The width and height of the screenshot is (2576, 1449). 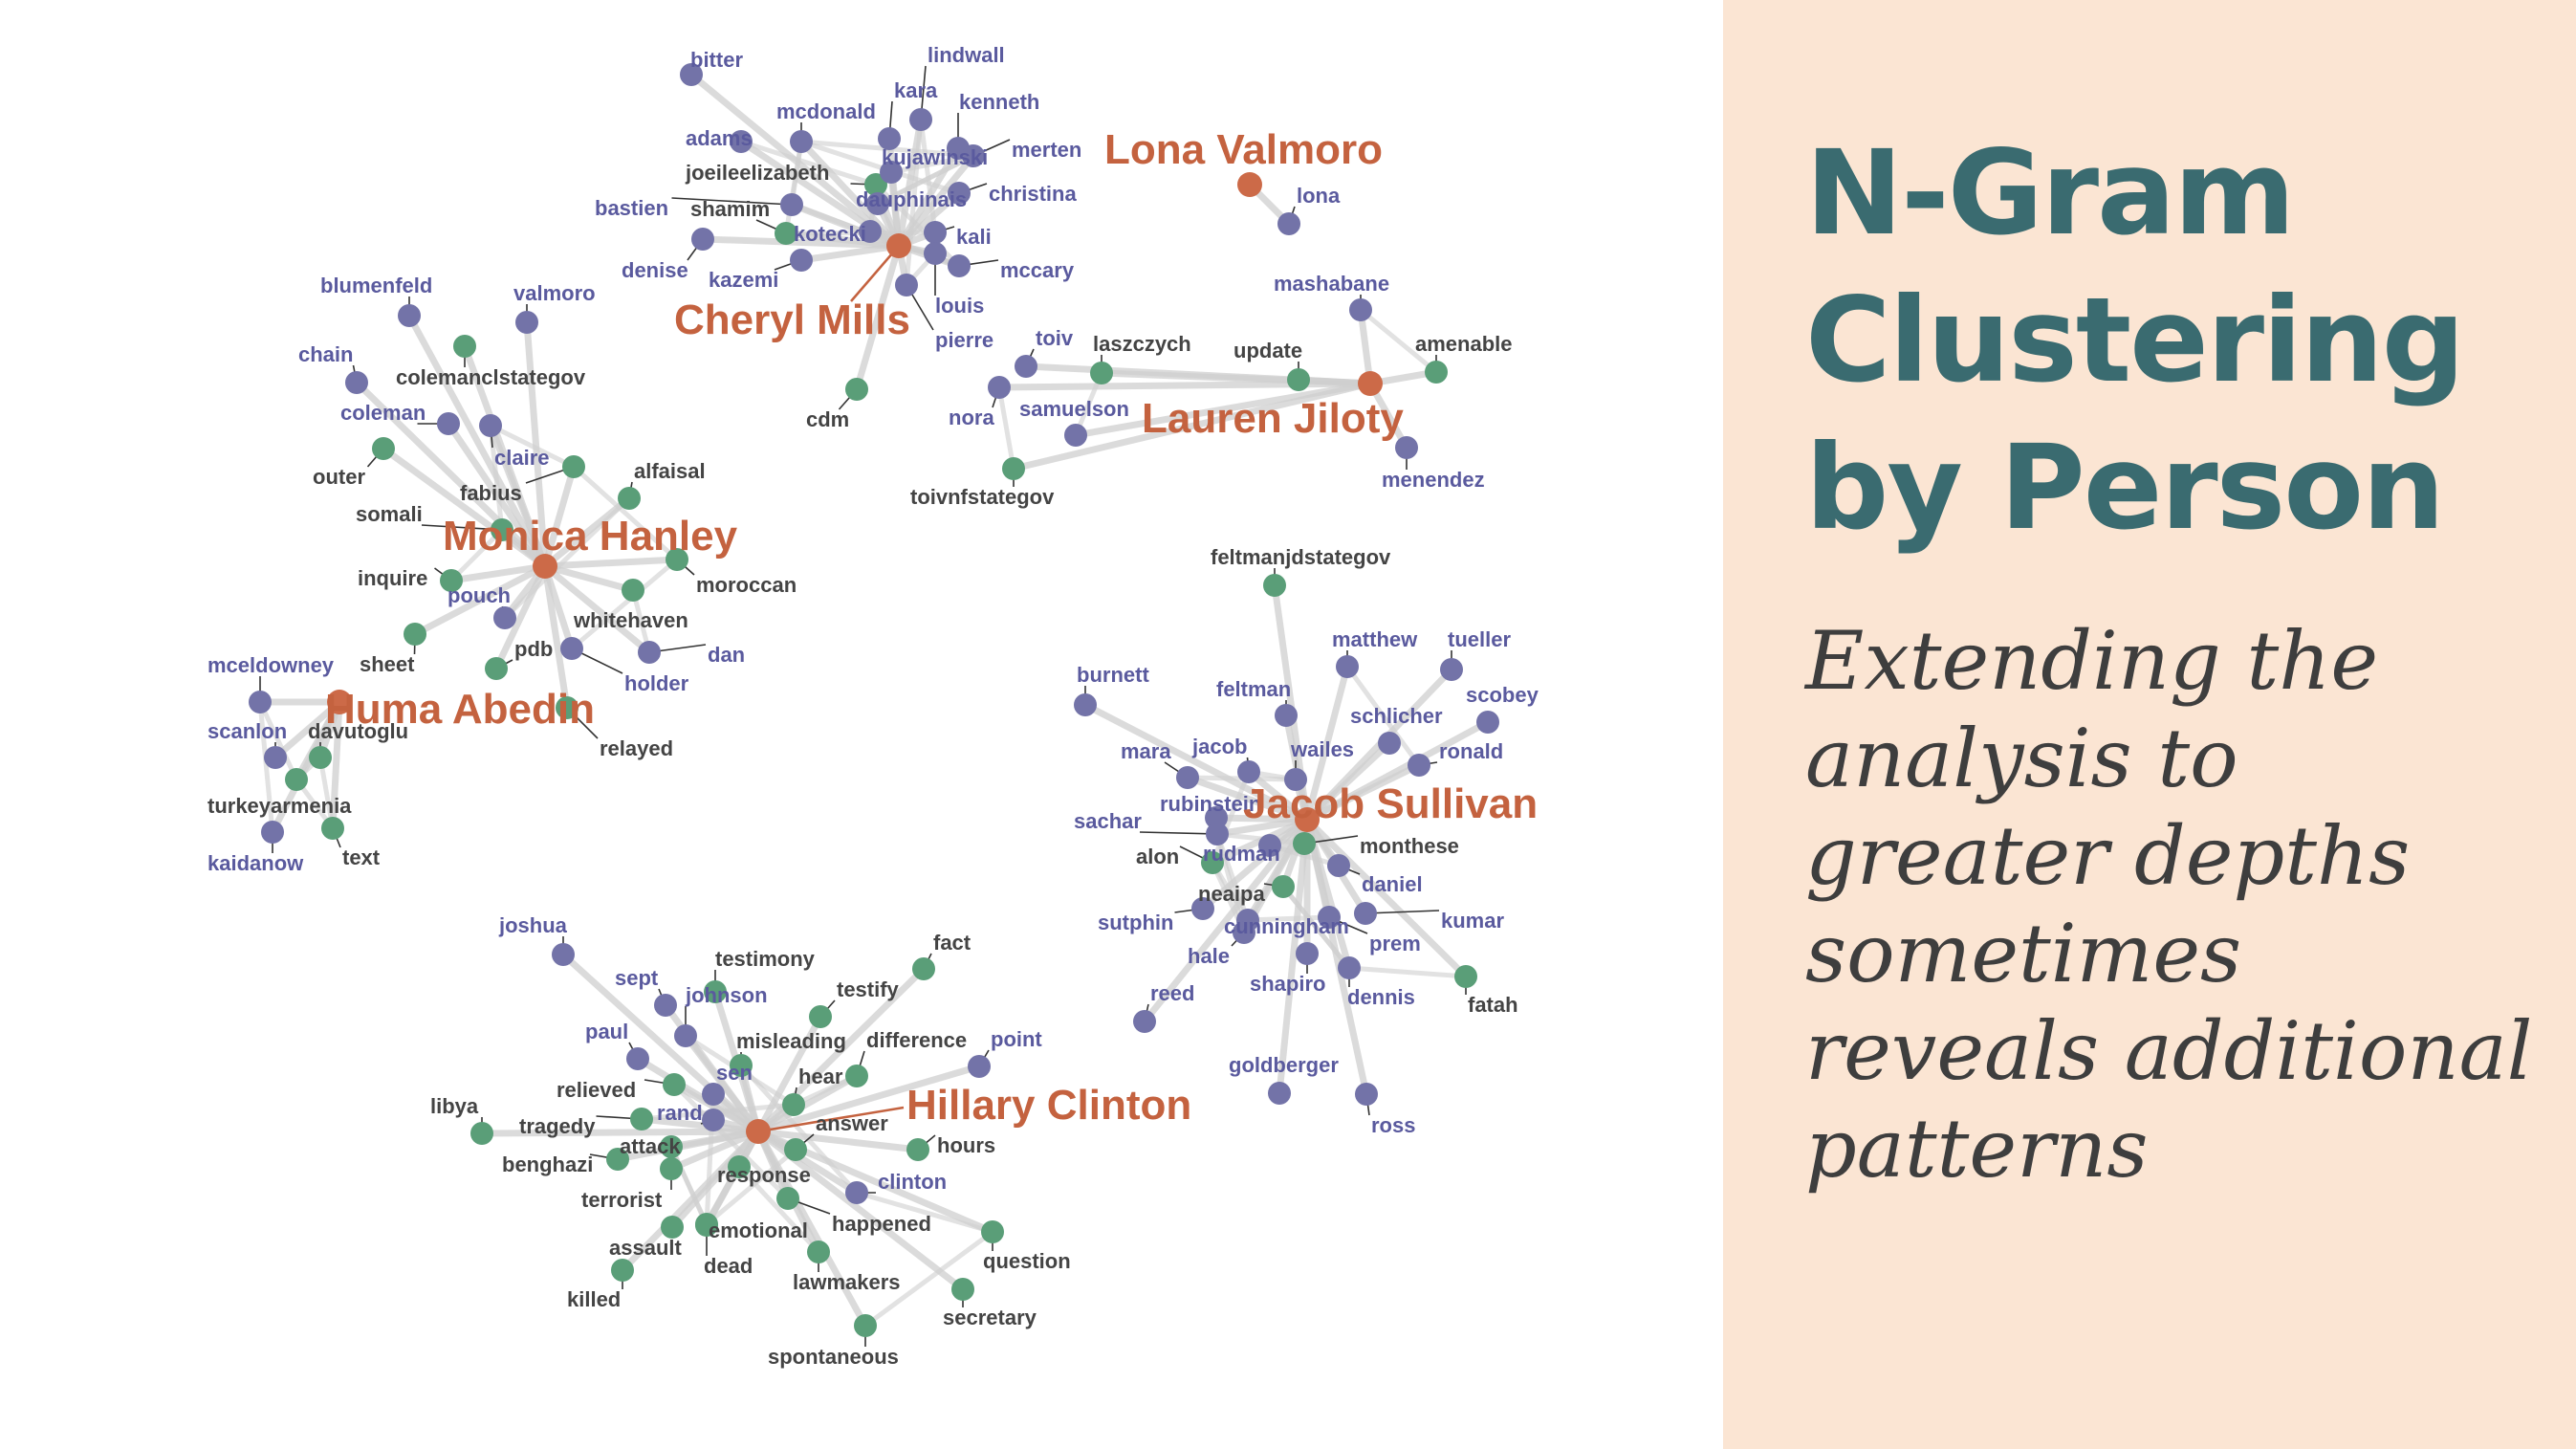 I want to click on term-label: update, so click(x=1267, y=350).